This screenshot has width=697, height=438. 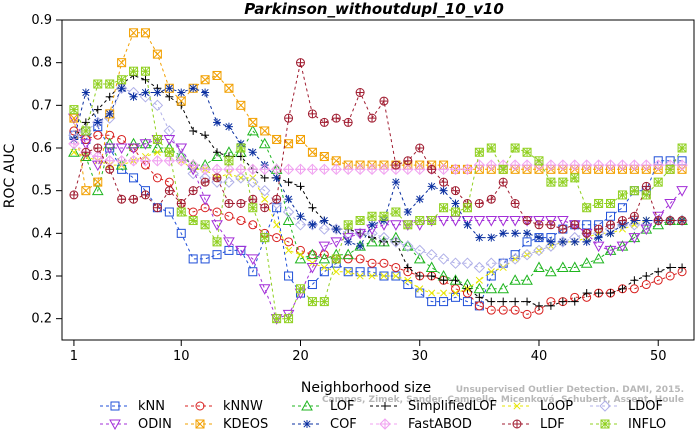 I want to click on legend-marker-kdeos, so click(x=200, y=424).